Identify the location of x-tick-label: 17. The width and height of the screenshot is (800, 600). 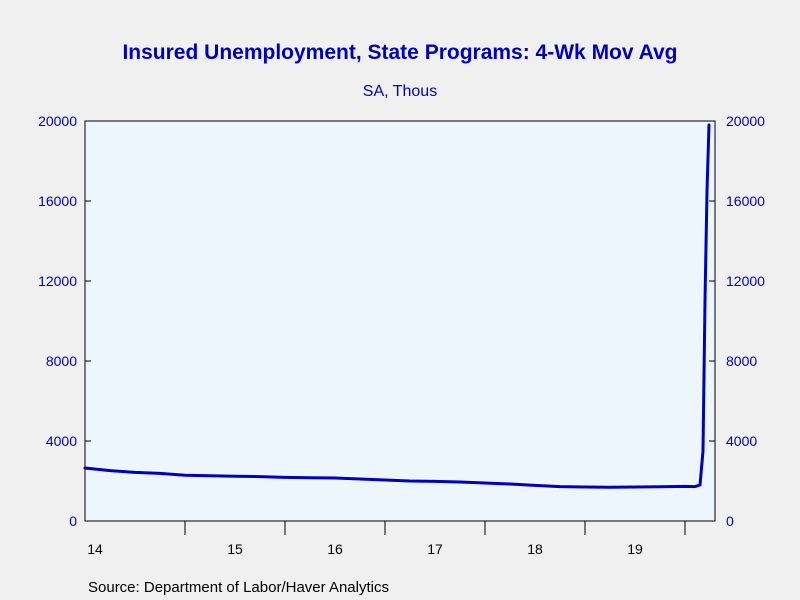
(435, 549).